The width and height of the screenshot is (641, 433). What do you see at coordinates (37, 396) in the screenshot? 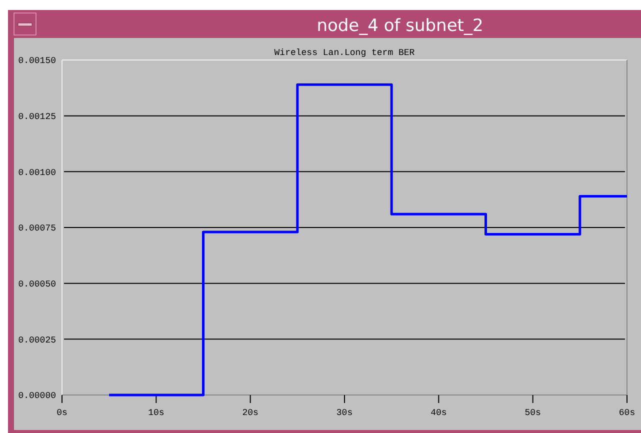
I see `y-tick-label: 0.00000` at bounding box center [37, 396].